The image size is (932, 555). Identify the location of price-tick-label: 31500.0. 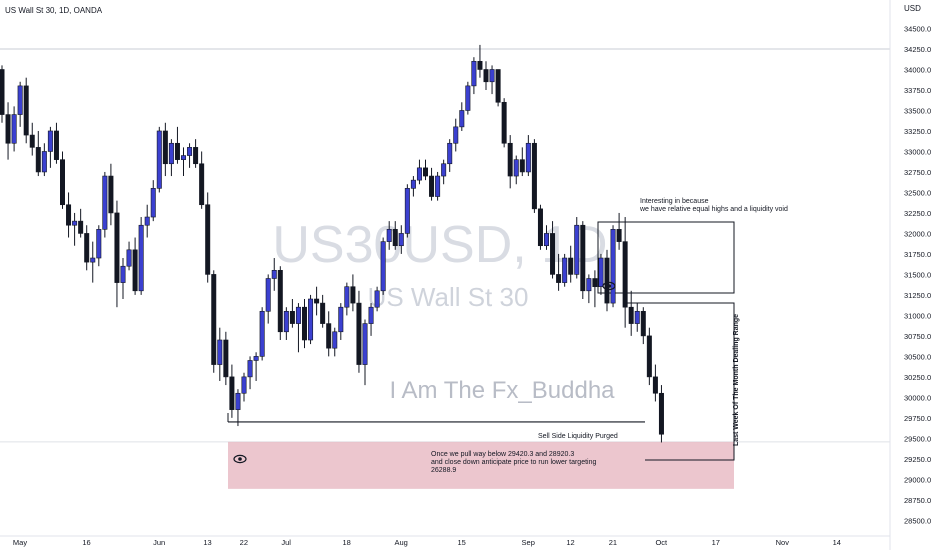
(917, 274).